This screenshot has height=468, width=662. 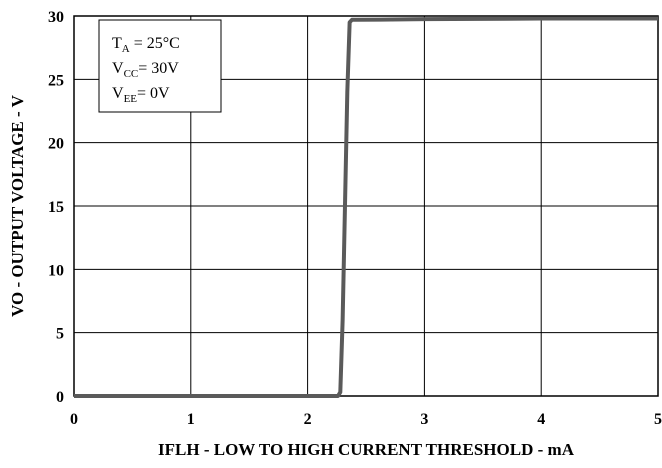 What do you see at coordinates (56, 17) in the screenshot?
I see `y-tick-label: 30` at bounding box center [56, 17].